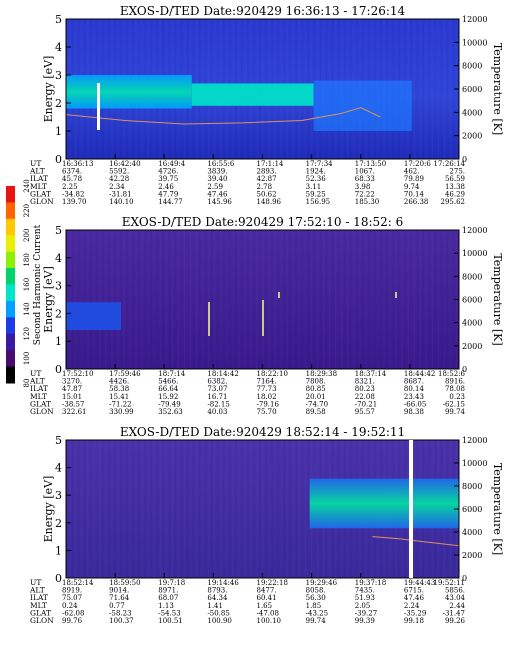 The width and height of the screenshot is (505, 649). What do you see at coordinates (455, 194) in the screenshot?
I see `orbit-cell: 46.29` at bounding box center [455, 194].